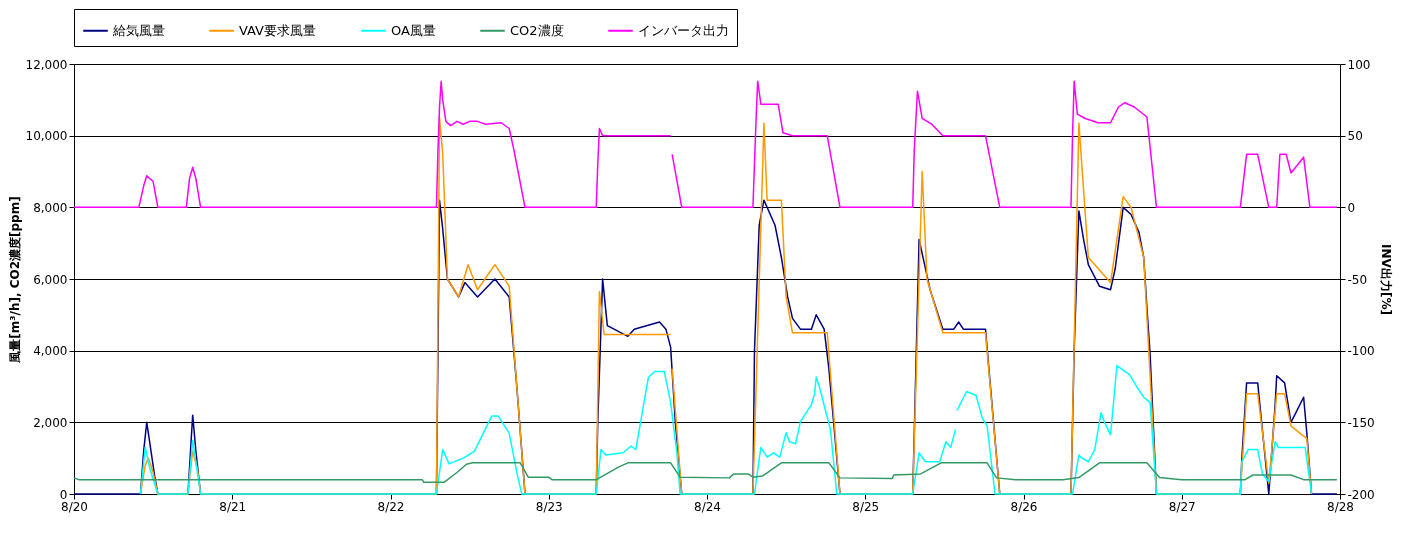 Image resolution: width=1426 pixels, height=549 pixels. What do you see at coordinates (278, 30) in the screenshot?
I see `legend-label: VAV要求風量` at bounding box center [278, 30].